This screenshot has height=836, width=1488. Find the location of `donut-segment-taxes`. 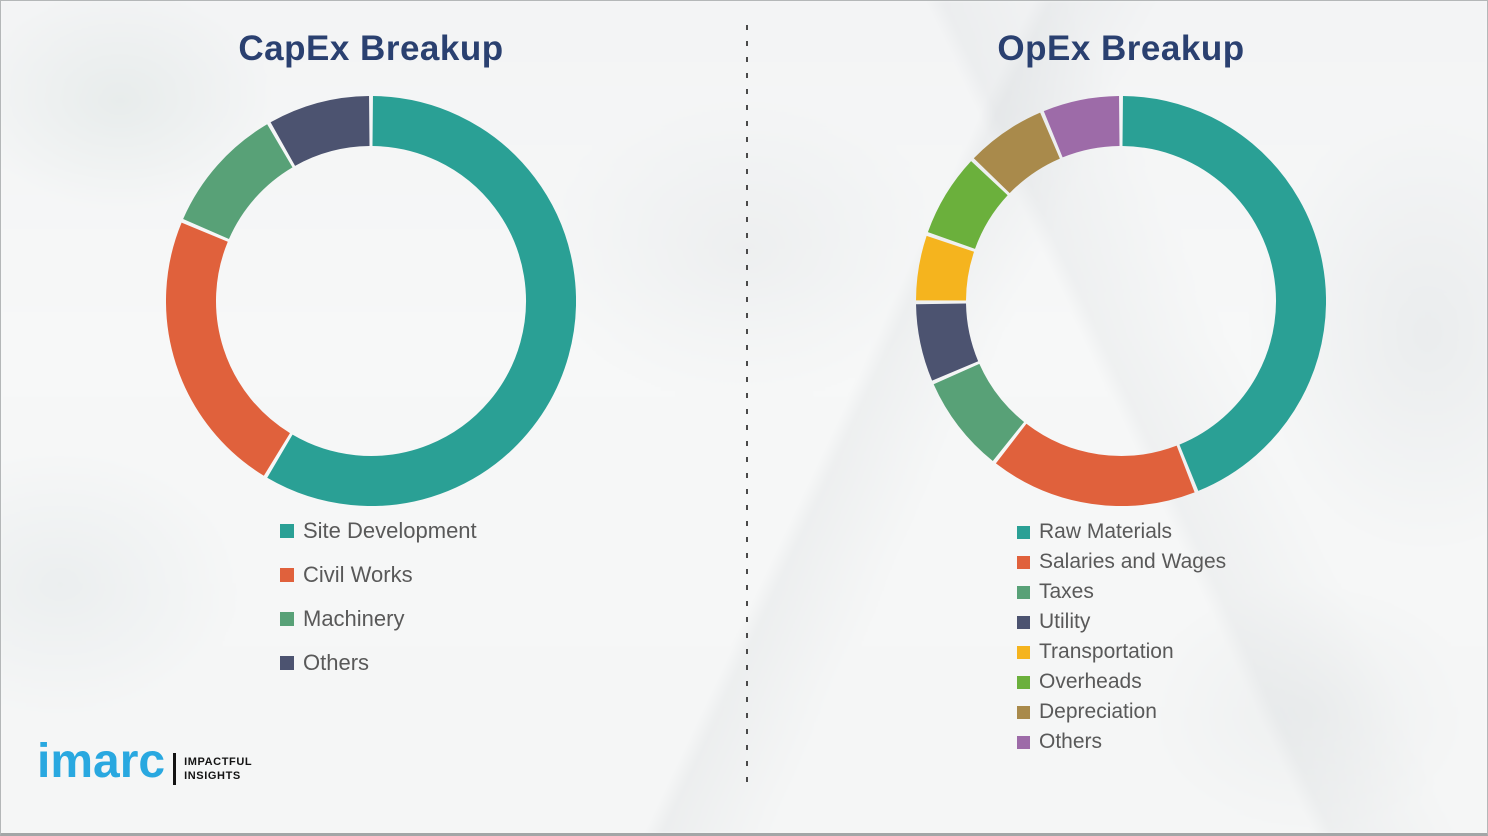

donut-segment-taxes is located at coordinates (979, 412).